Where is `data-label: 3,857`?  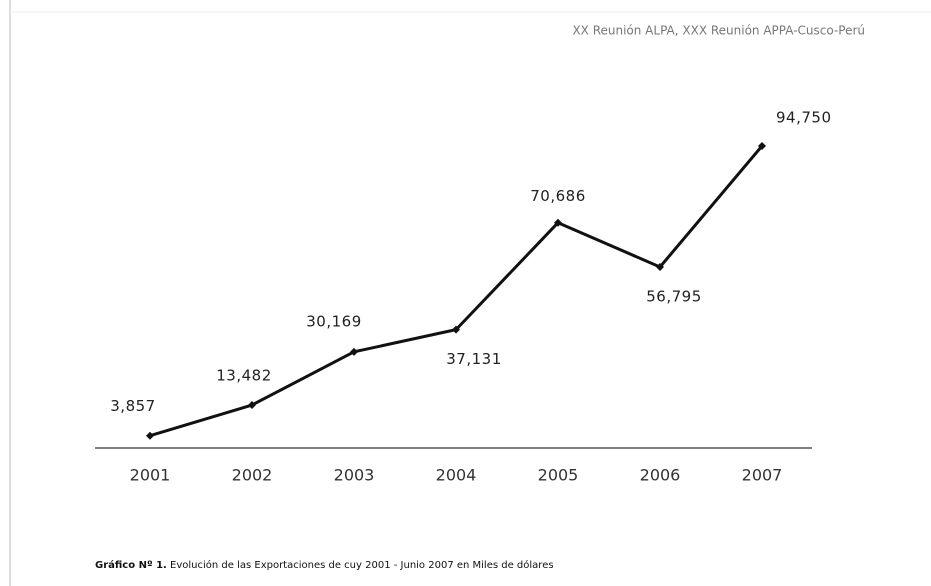
data-label: 3,857 is located at coordinates (132, 406).